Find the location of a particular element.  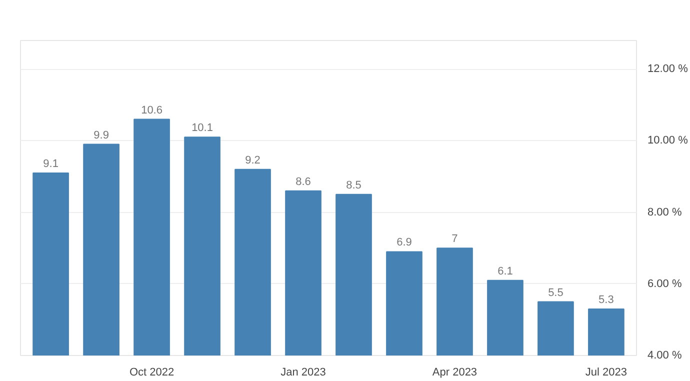

data-label: 7 is located at coordinates (455, 239).